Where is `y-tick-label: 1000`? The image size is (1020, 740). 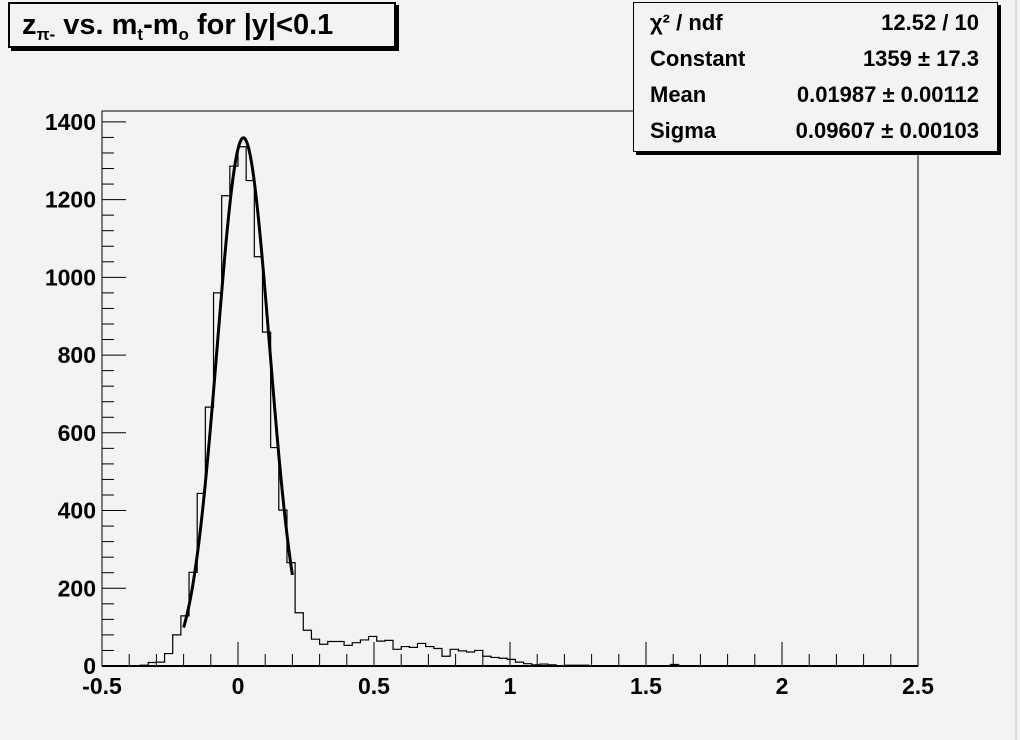 y-tick-label: 1000 is located at coordinates (70, 277).